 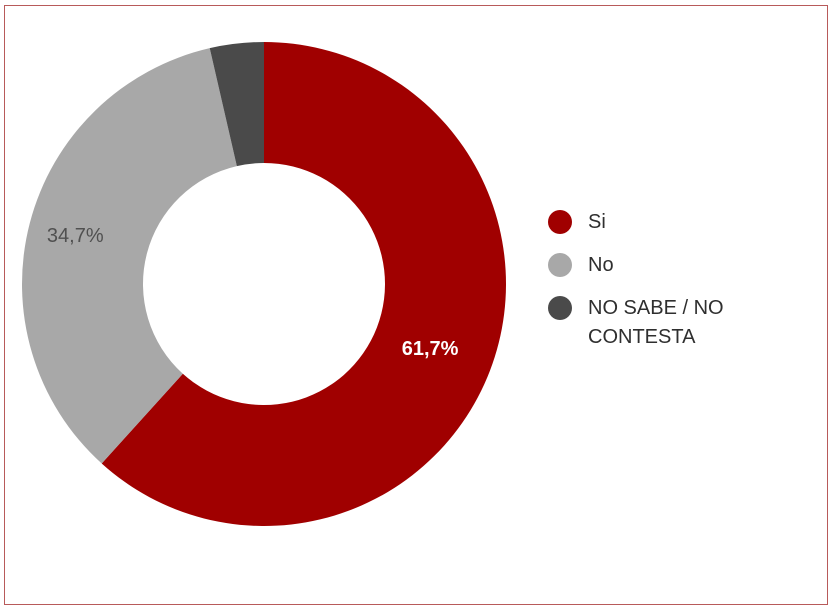 I want to click on chart-legend: Si No NO SABE / NO CONTESTA, so click(x=673, y=287).